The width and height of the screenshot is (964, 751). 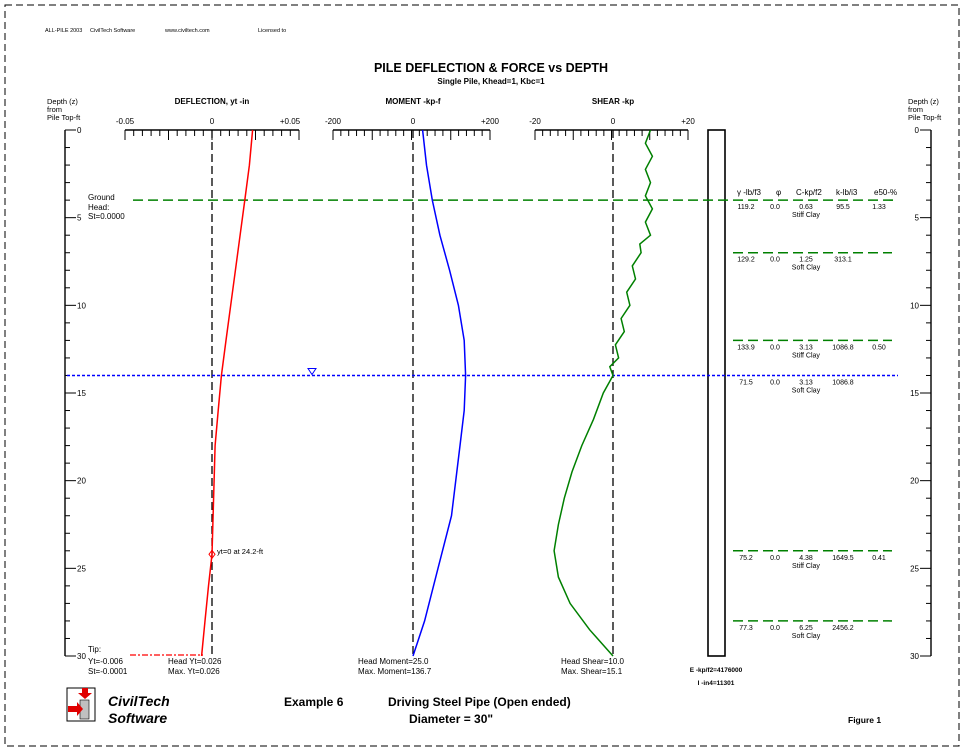 I want to click on figure-label: Figure 1, so click(x=864, y=720).